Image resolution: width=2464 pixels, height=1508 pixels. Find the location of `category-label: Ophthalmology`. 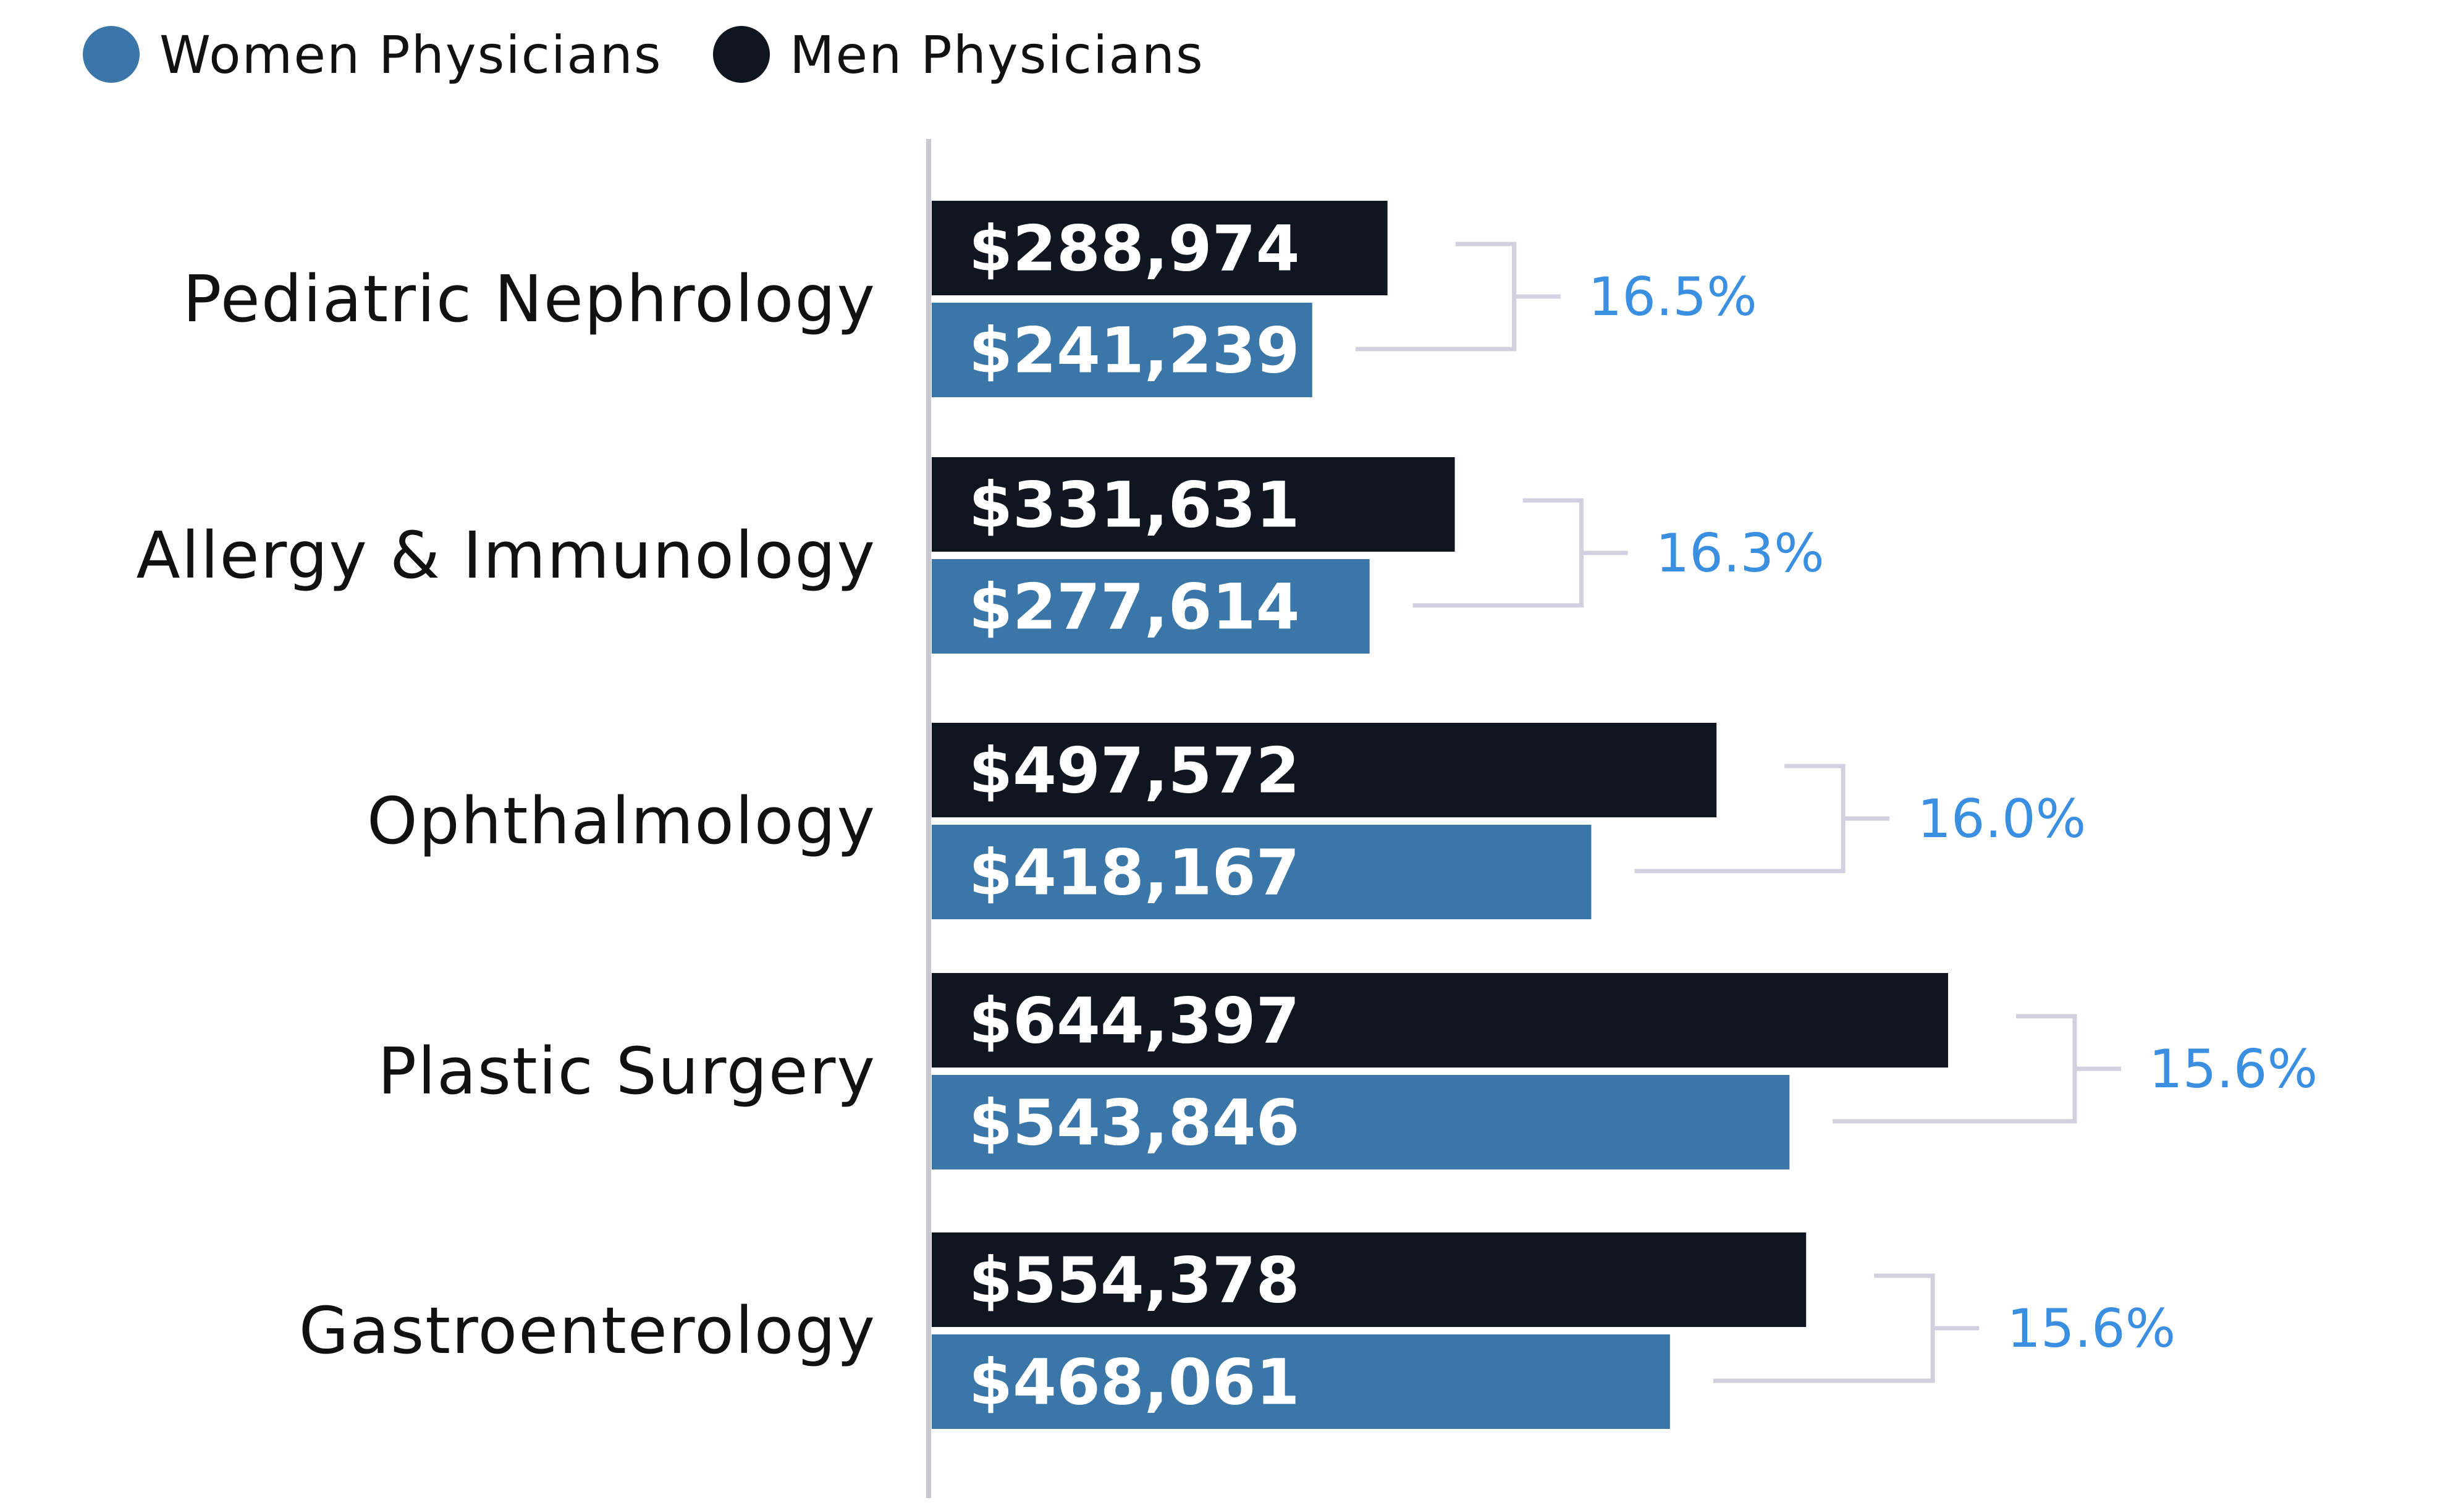

category-label: Ophthalmology is located at coordinates (621, 821).